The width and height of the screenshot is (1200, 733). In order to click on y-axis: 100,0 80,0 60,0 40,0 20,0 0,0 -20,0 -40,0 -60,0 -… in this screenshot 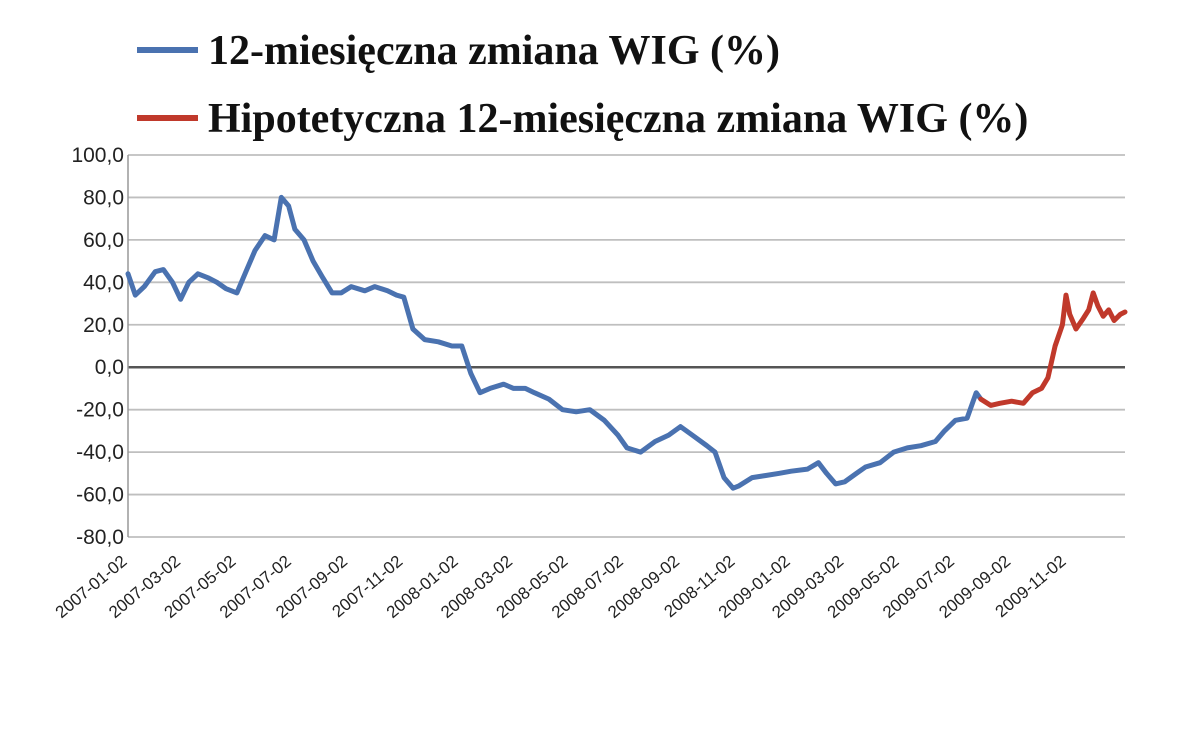, I will do `click(100, 346)`.